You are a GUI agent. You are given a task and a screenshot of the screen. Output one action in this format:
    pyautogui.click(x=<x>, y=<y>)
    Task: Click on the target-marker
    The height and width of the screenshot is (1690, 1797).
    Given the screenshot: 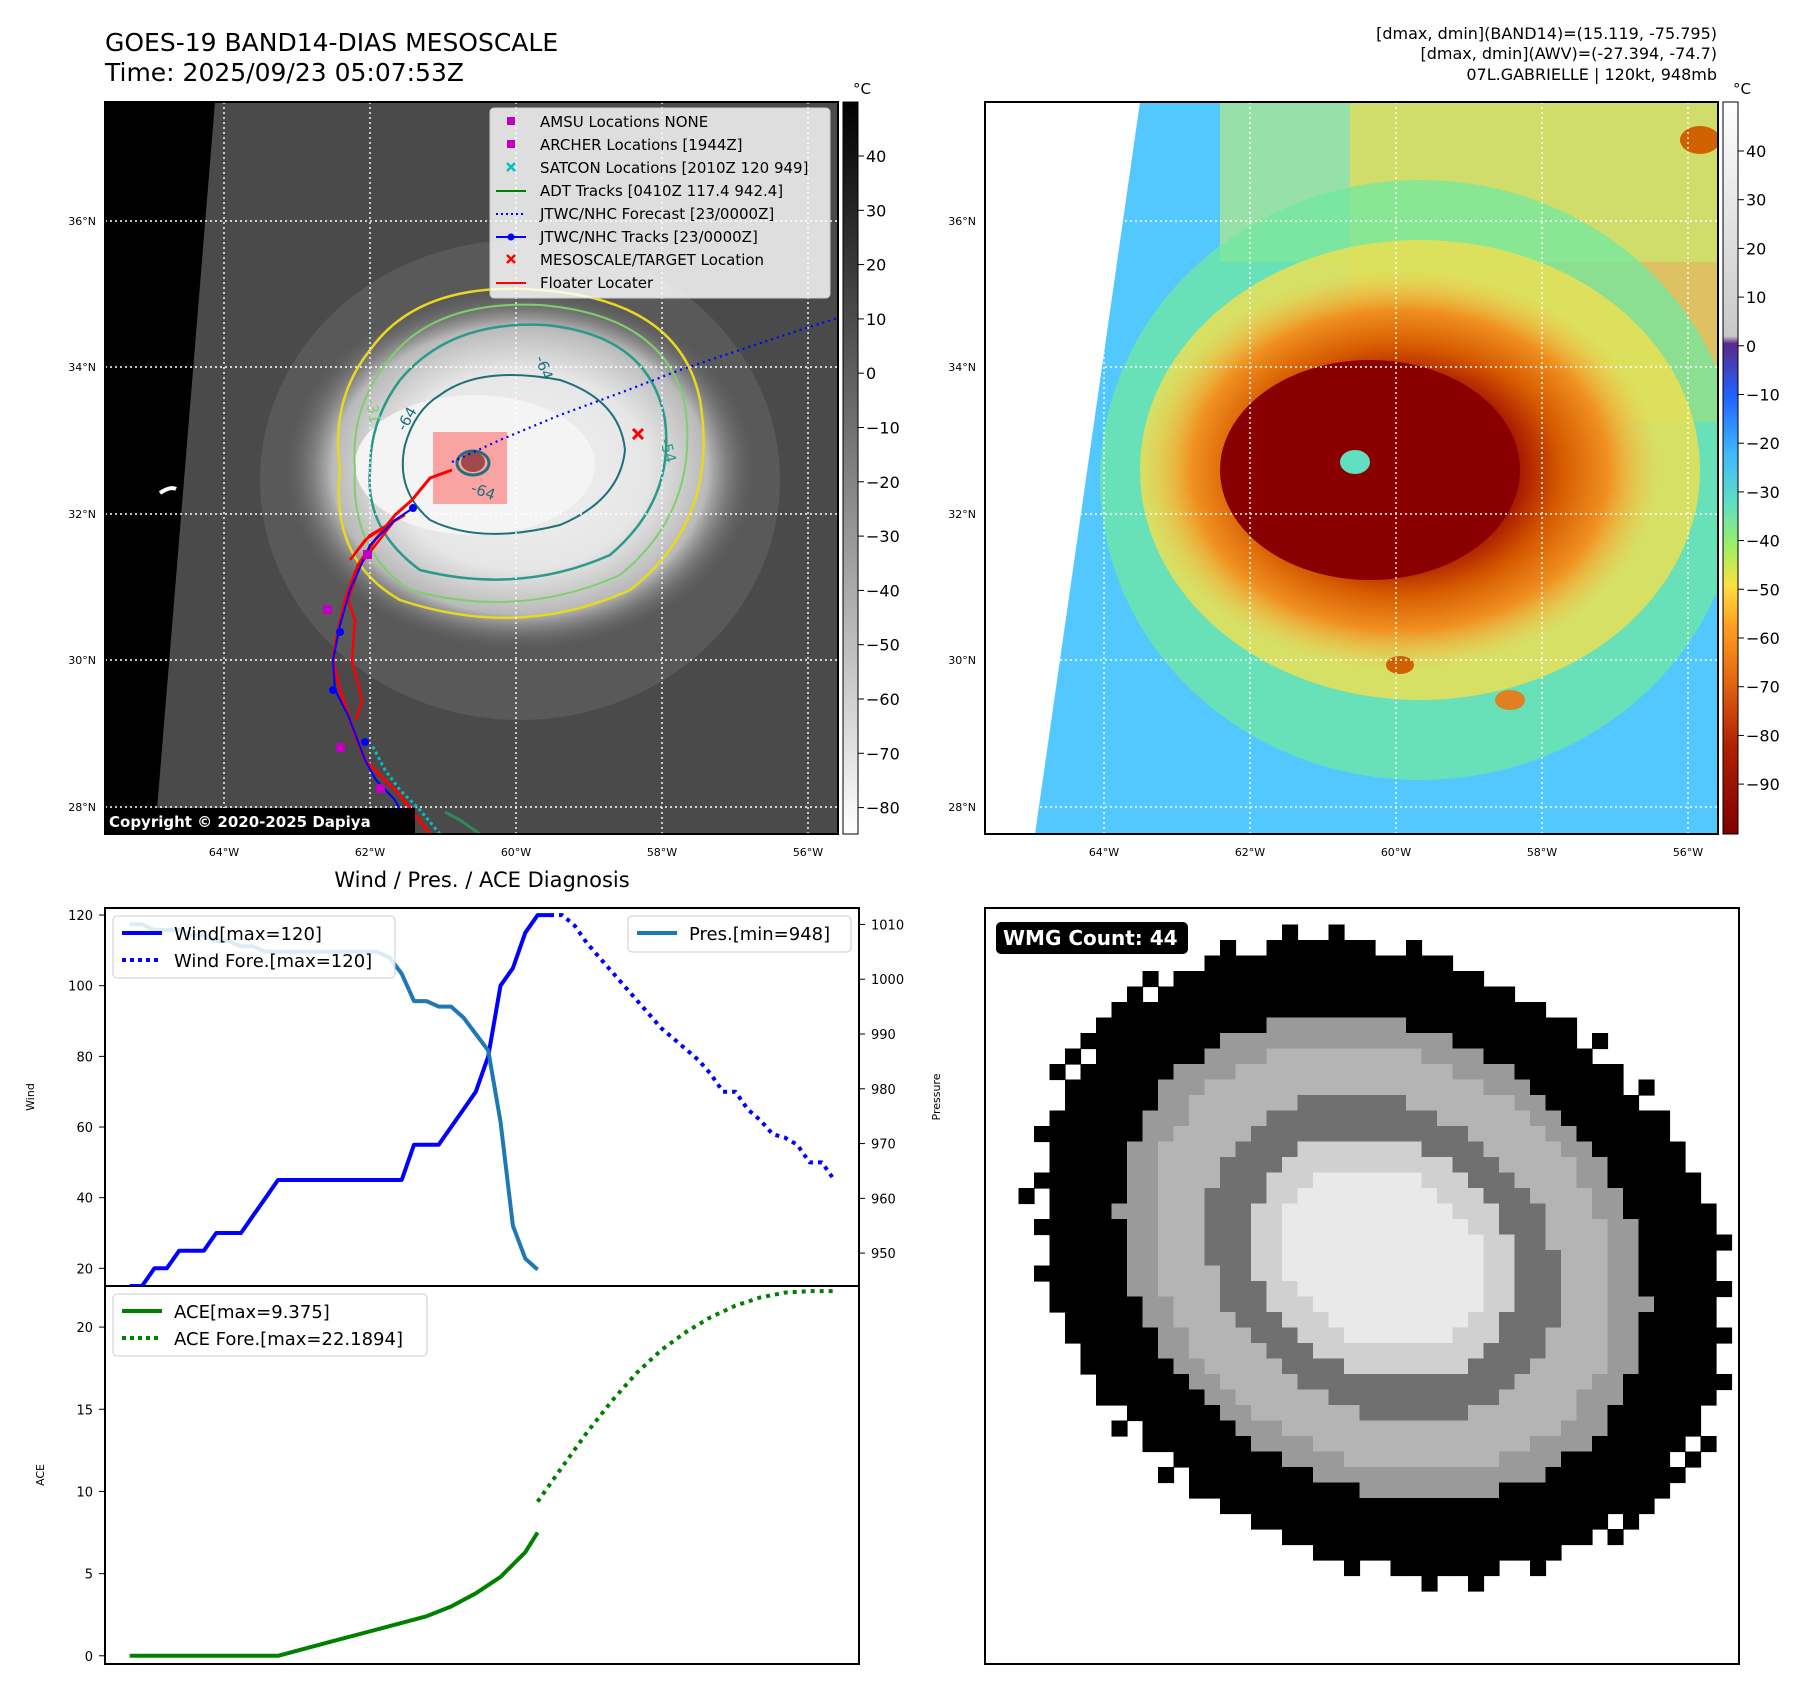 What is the action you would take?
    pyautogui.click(x=638, y=434)
    